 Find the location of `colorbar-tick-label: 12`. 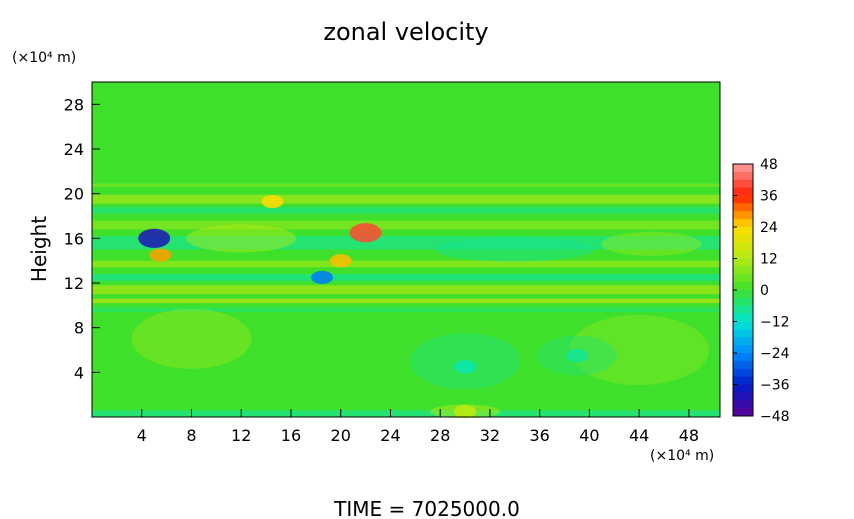

colorbar-tick-label: 12 is located at coordinates (769, 260).